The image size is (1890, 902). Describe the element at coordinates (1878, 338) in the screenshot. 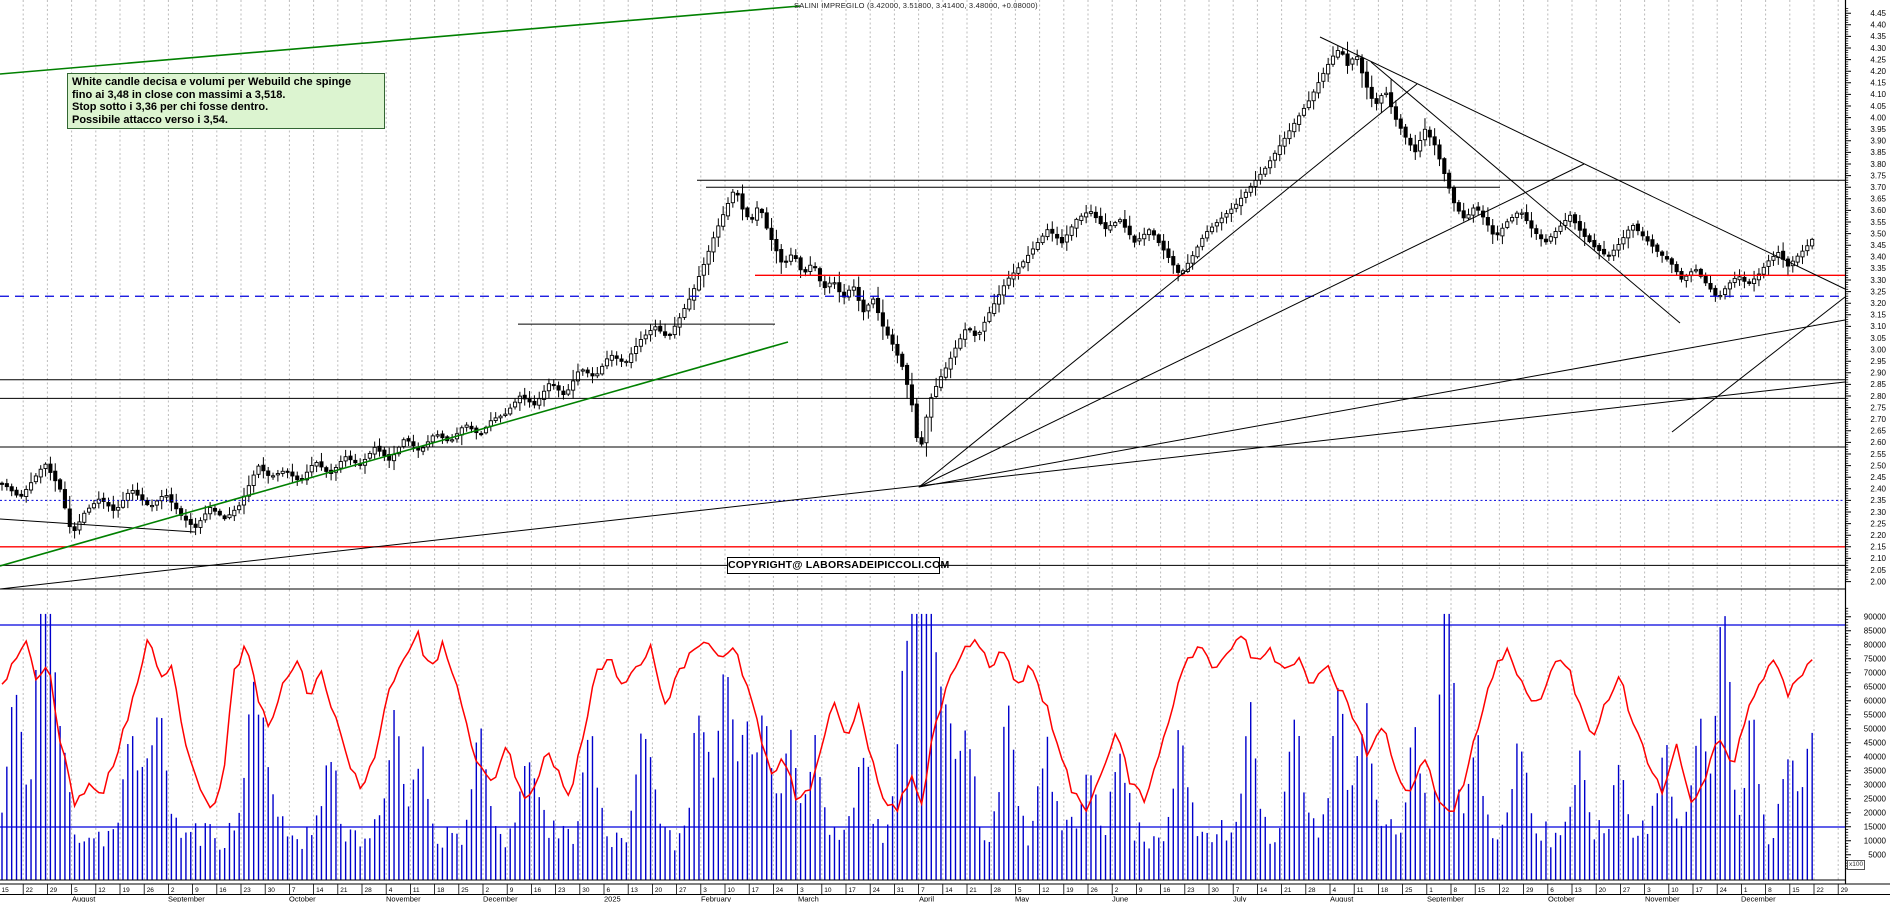

I see `price-tick-label: 3.05` at that location.